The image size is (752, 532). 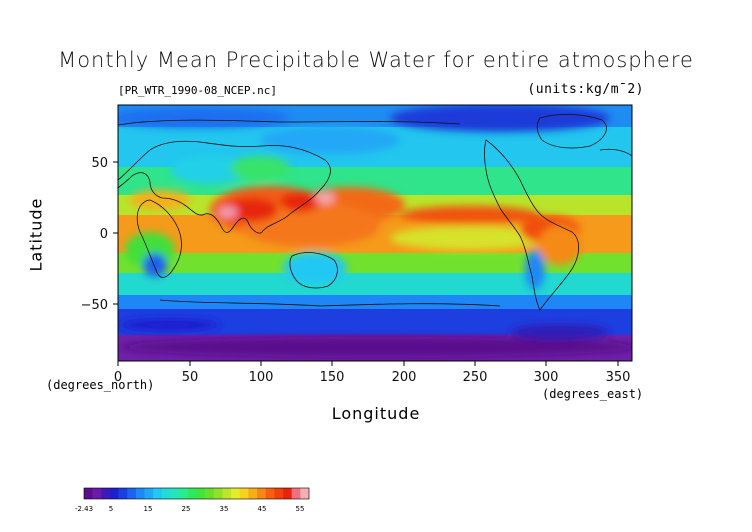 What do you see at coordinates (186, 509) in the screenshot?
I see `colorbar-label: 25` at bounding box center [186, 509].